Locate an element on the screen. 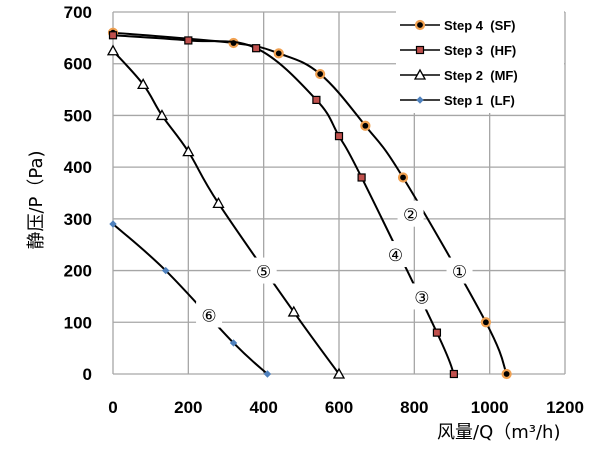  x-tick-label: 1200 is located at coordinates (565, 407).